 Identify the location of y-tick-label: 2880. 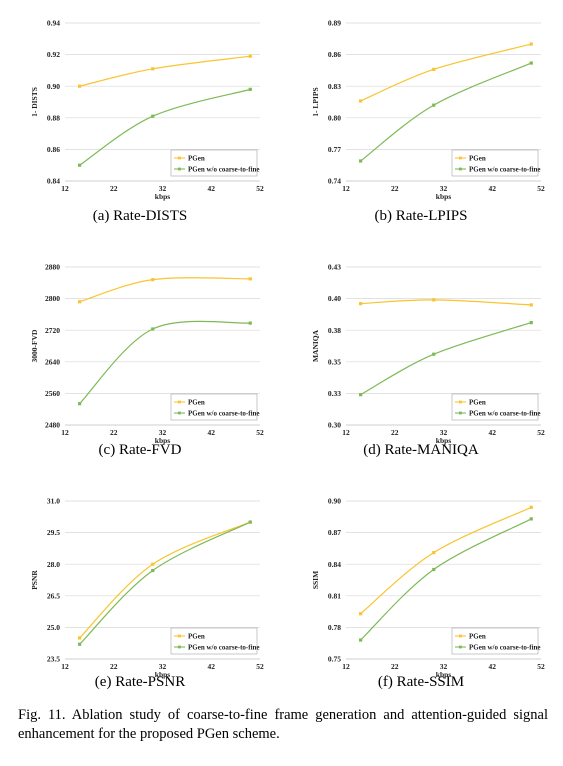
(52, 267).